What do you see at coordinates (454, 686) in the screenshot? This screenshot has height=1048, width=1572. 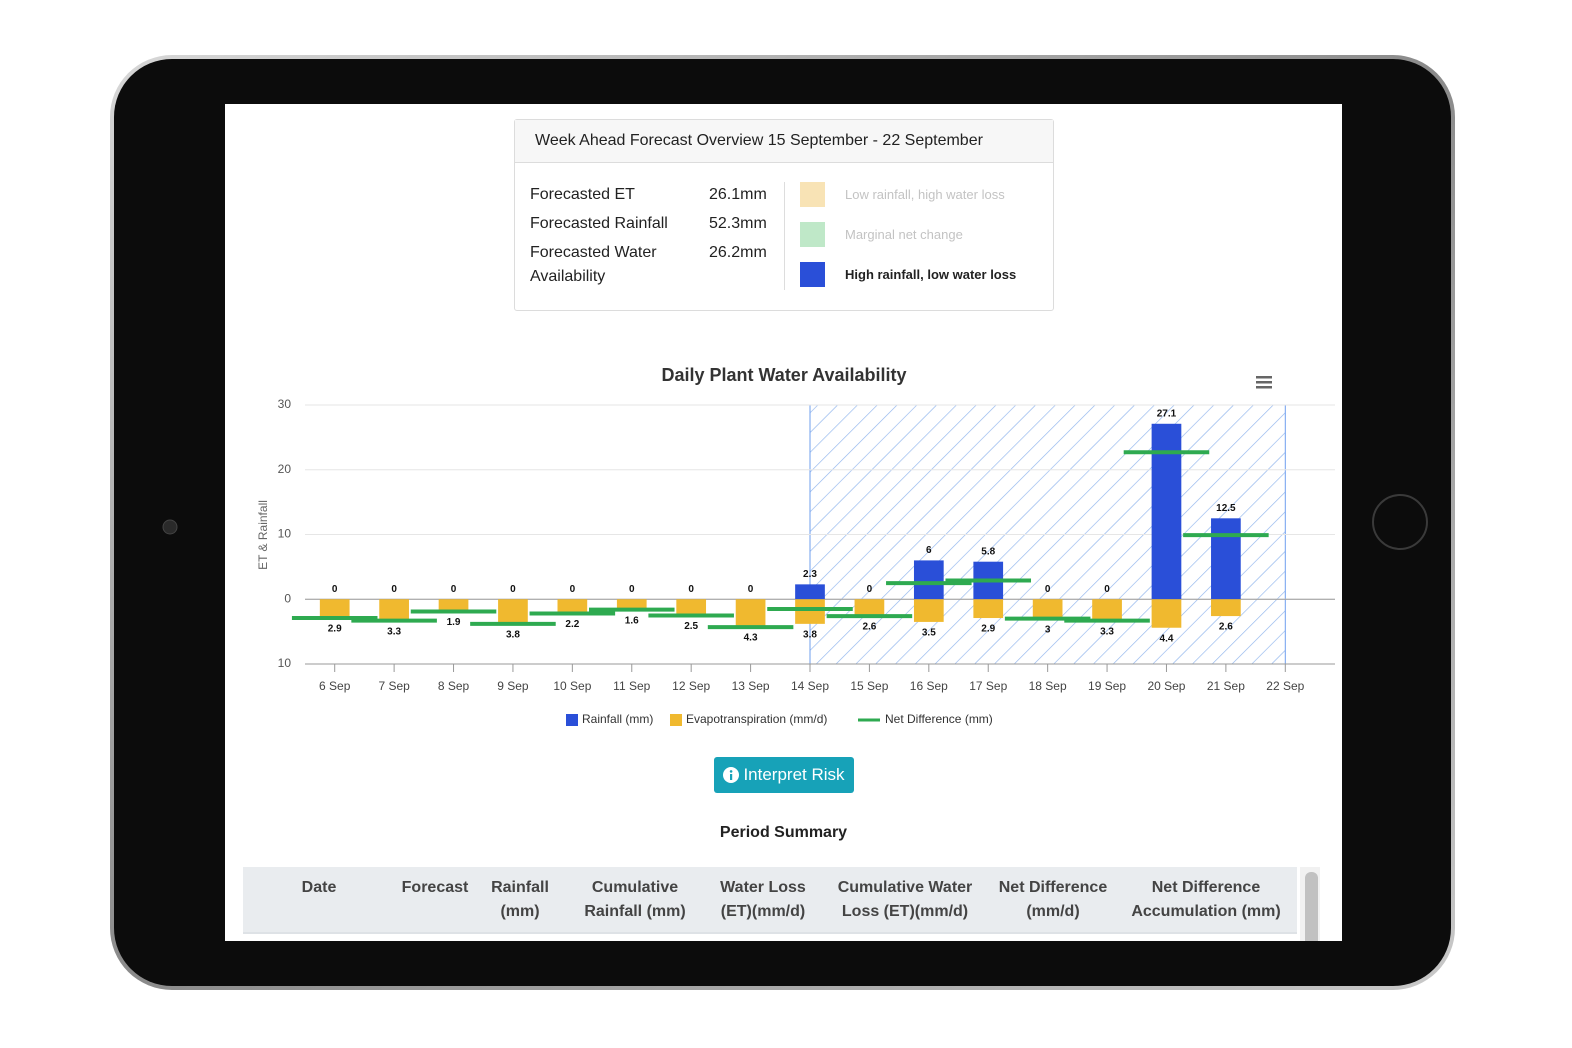 I see `x-tick-label: 8 Sep` at bounding box center [454, 686].